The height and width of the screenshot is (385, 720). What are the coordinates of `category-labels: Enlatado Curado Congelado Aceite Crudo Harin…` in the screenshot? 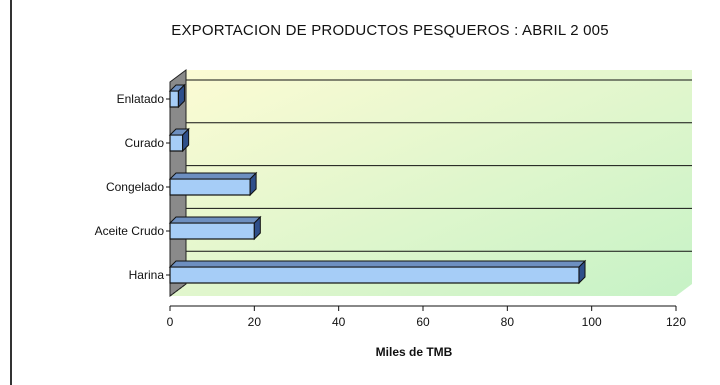 It's located at (132, 187).